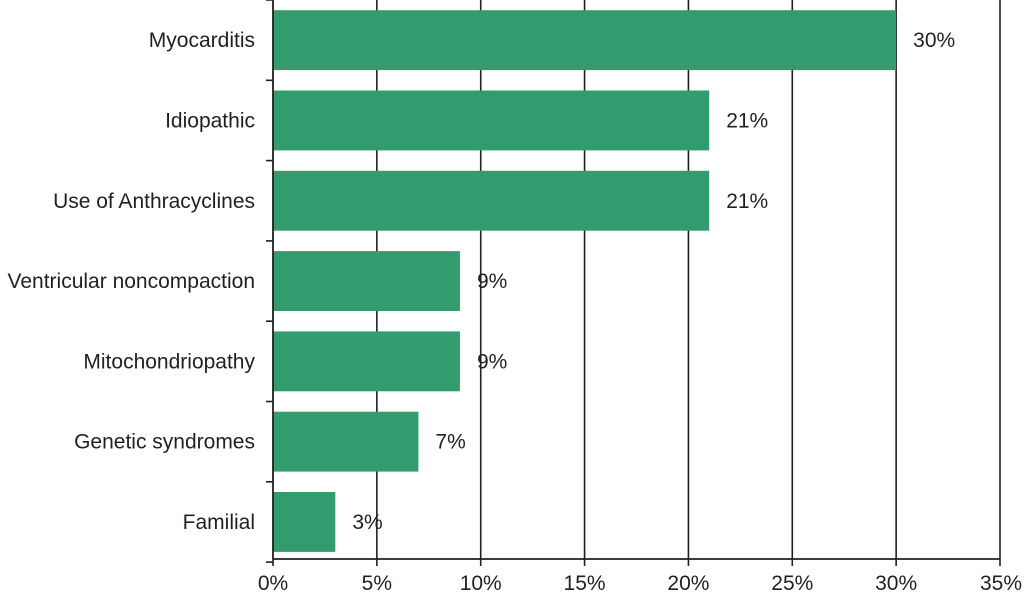 Image resolution: width=1024 pixels, height=595 pixels. What do you see at coordinates (934, 40) in the screenshot?
I see `value-label: 30%` at bounding box center [934, 40].